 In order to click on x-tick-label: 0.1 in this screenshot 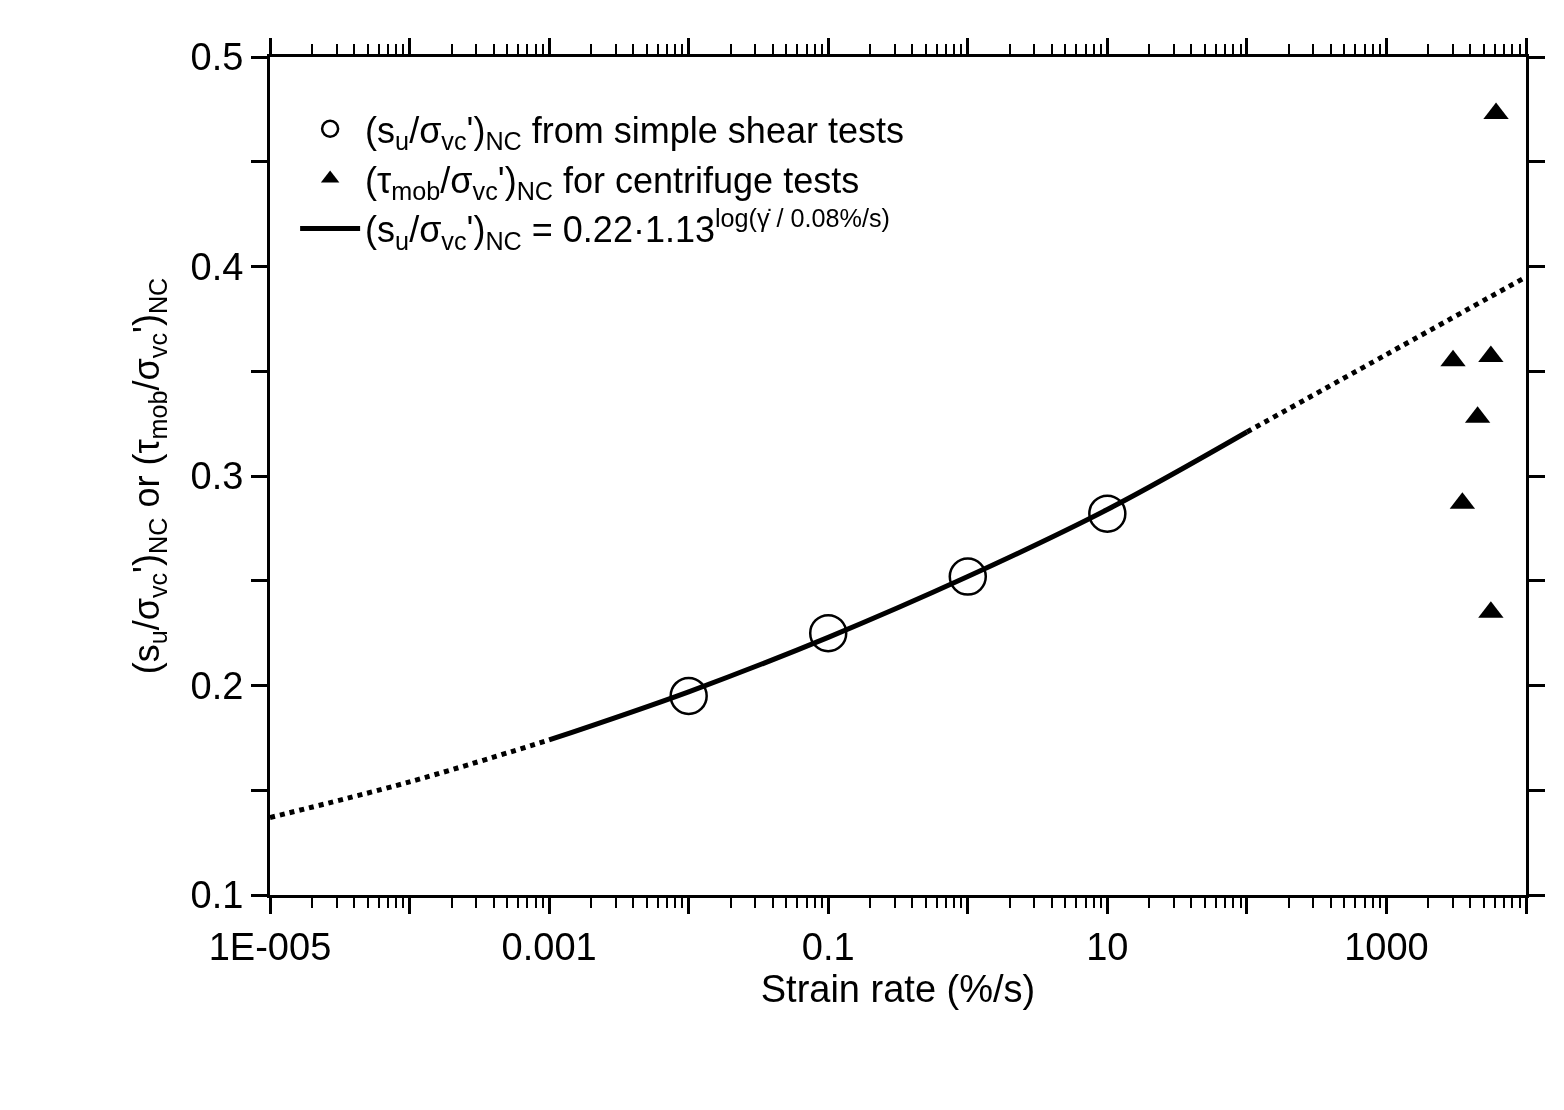, I will do `click(828, 946)`.